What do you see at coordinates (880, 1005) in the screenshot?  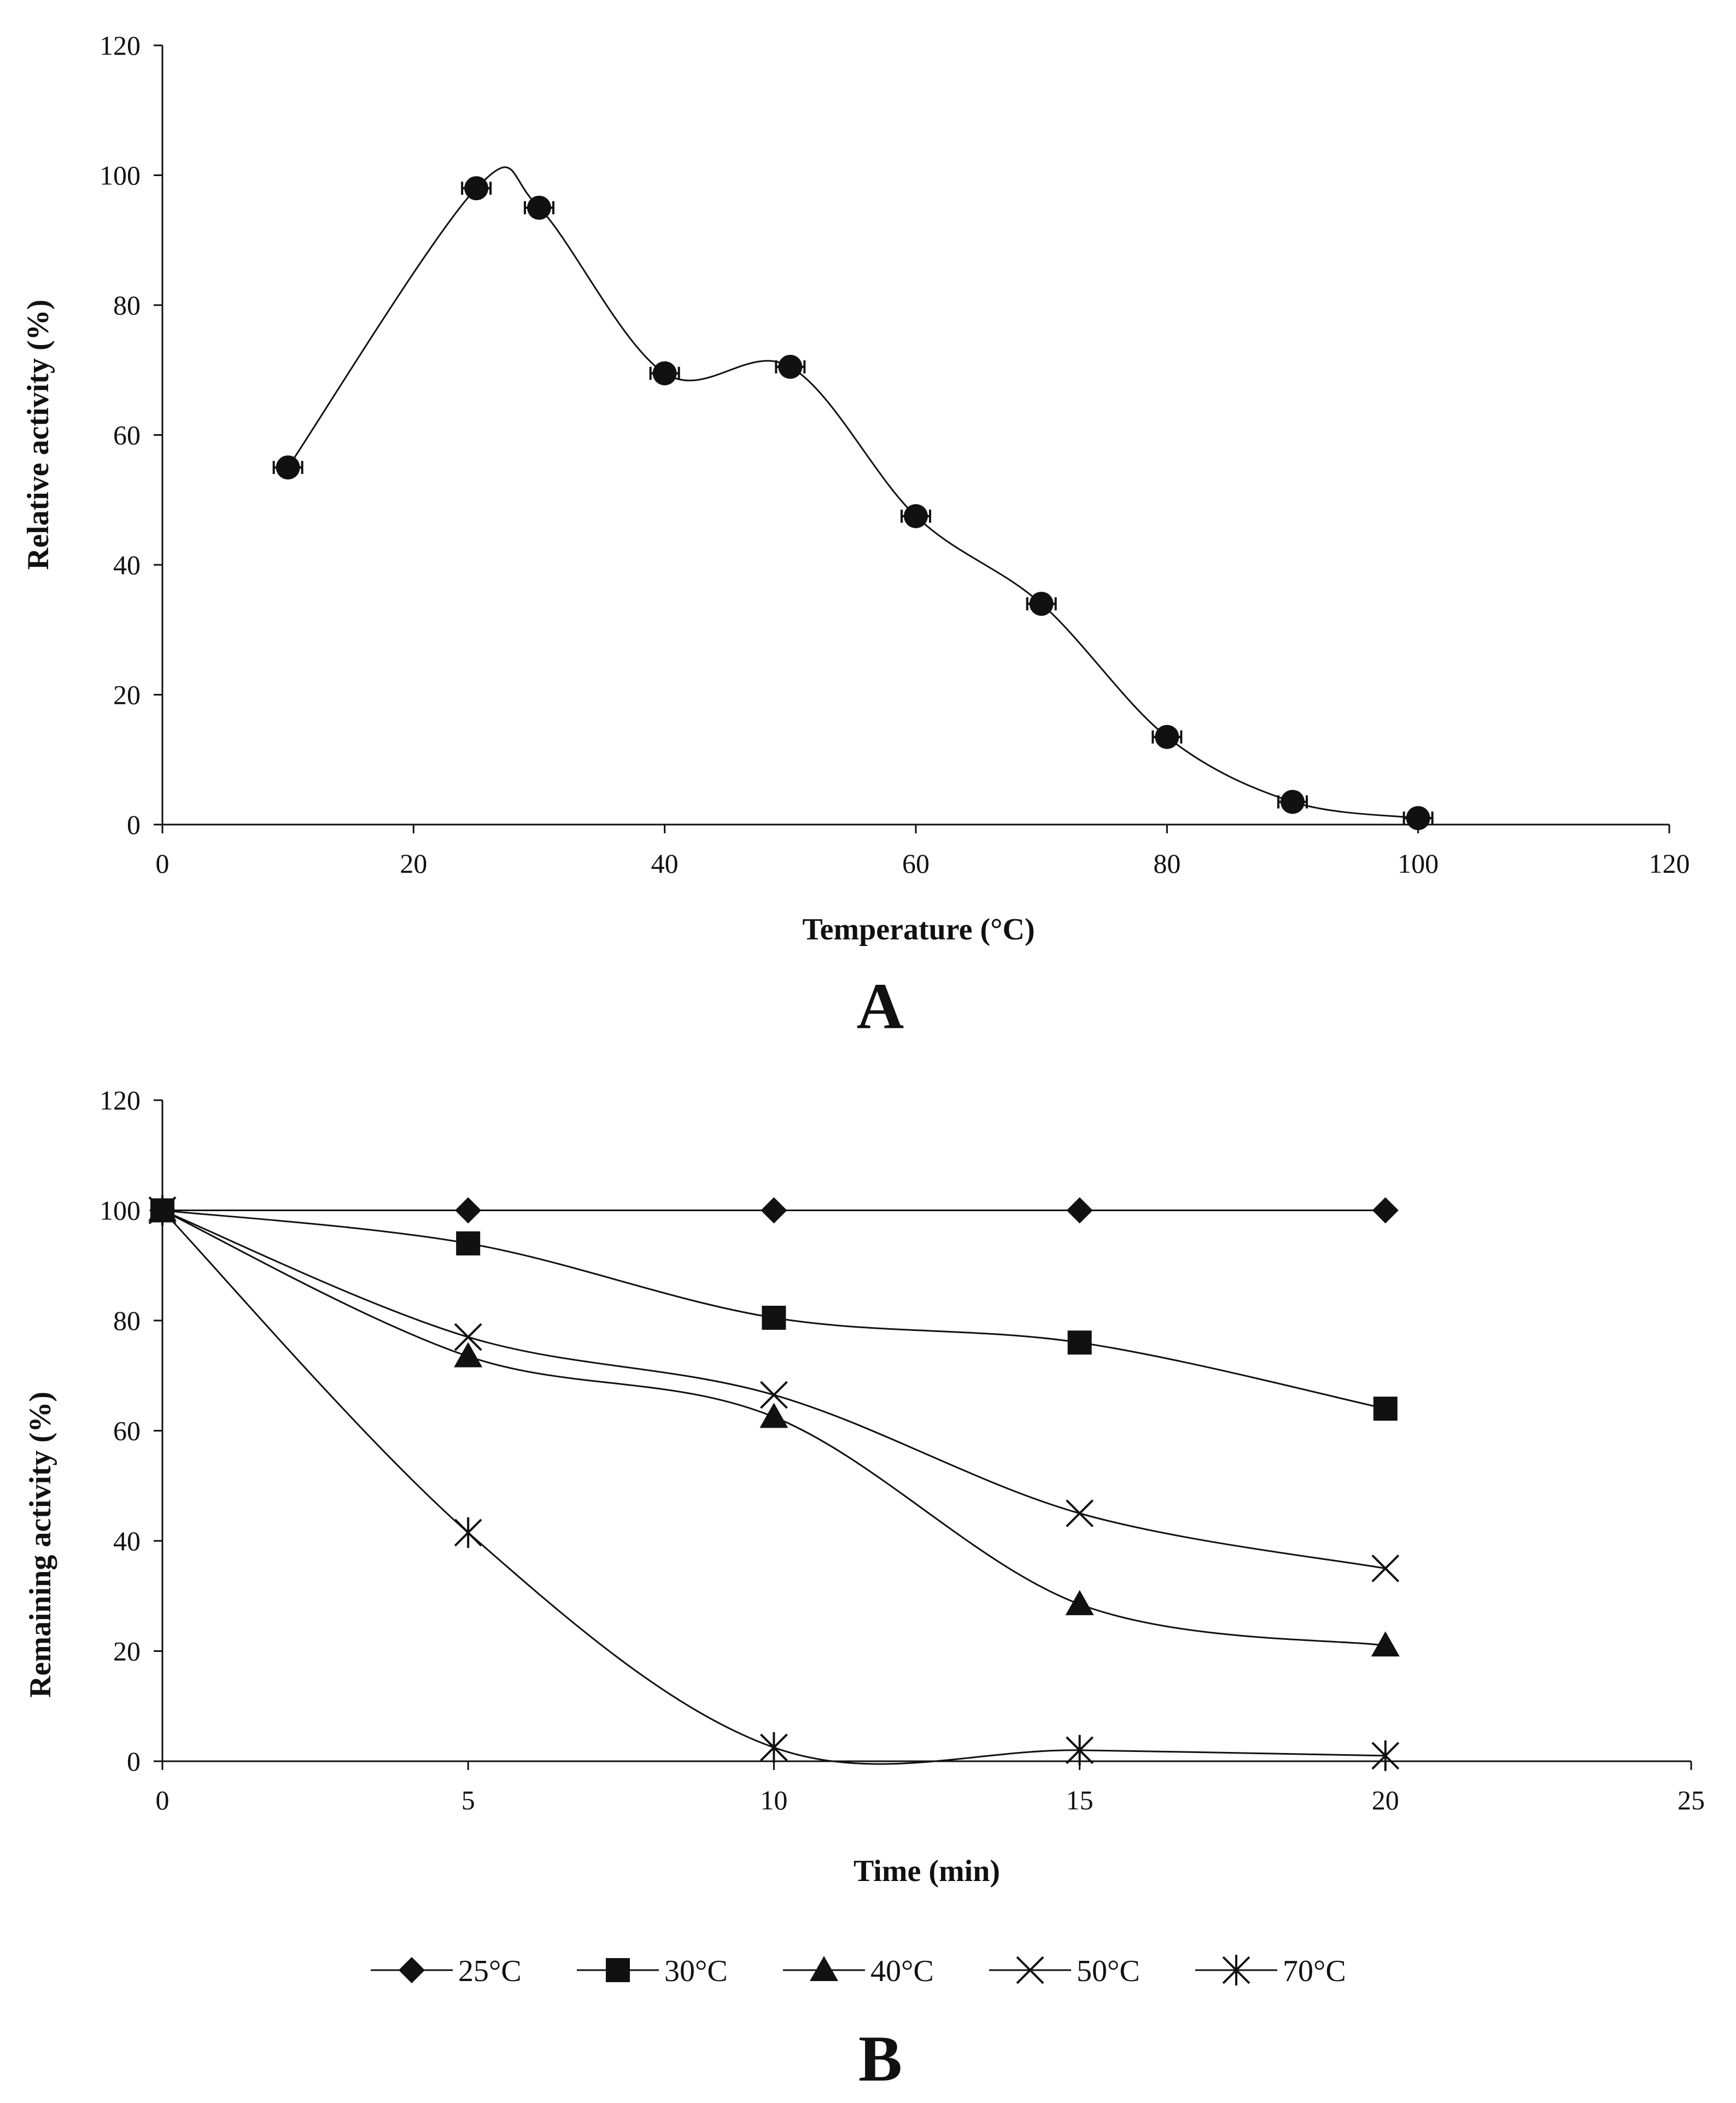 I see `chart-a-panel-letter: A` at bounding box center [880, 1005].